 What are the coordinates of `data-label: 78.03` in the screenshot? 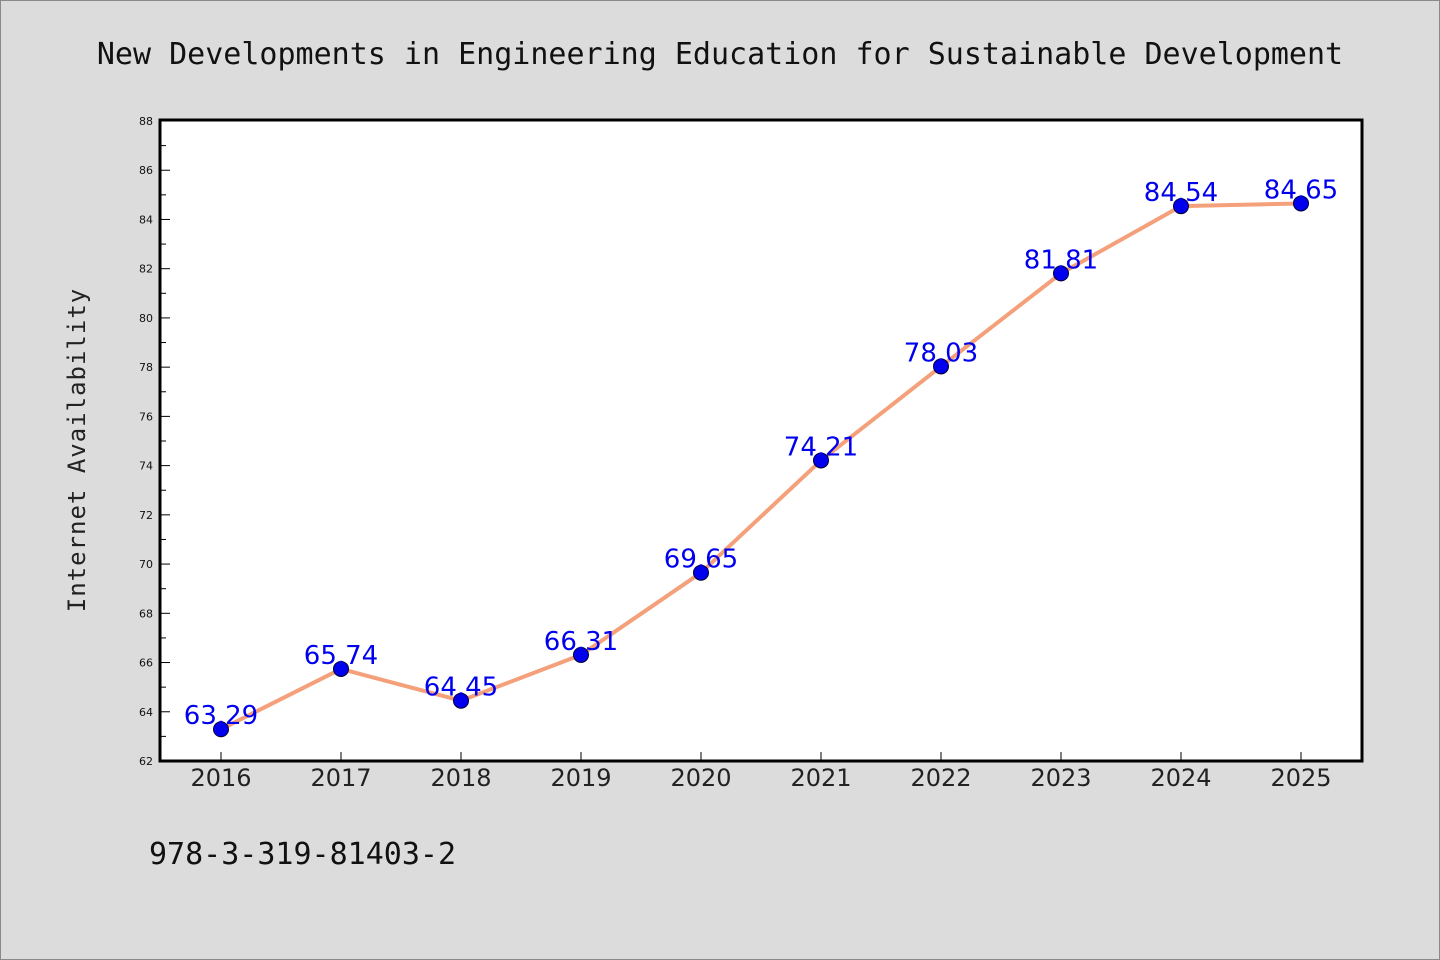 It's located at (941, 353).